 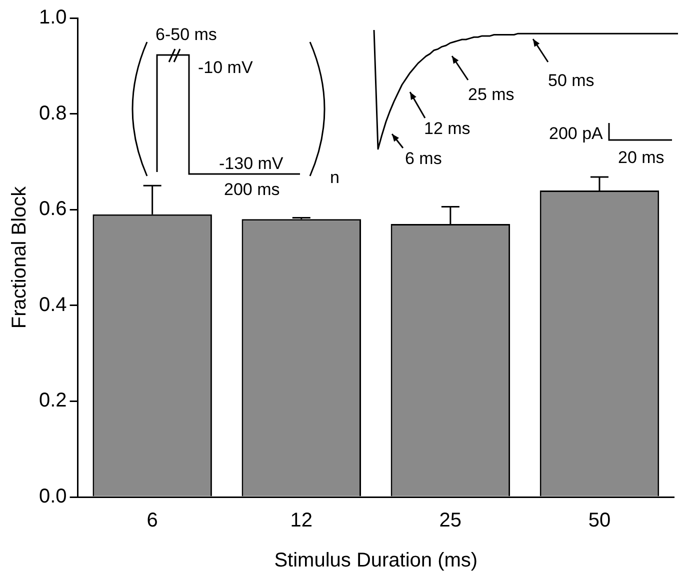 What do you see at coordinates (152, 521) in the screenshot?
I see `x-tick-label: 6` at bounding box center [152, 521].